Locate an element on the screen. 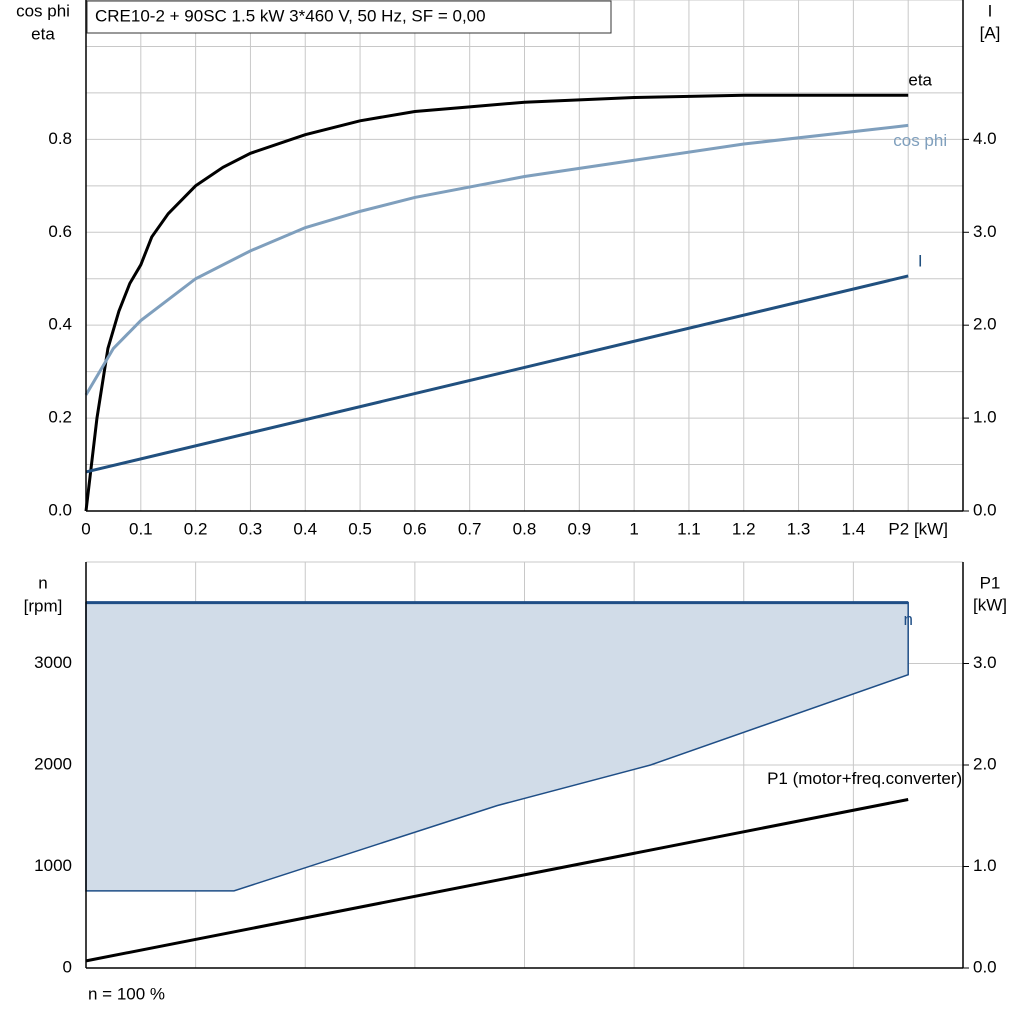 This screenshot has height=1024, width=1024. x-tick-label: 1.3 is located at coordinates (799, 528).